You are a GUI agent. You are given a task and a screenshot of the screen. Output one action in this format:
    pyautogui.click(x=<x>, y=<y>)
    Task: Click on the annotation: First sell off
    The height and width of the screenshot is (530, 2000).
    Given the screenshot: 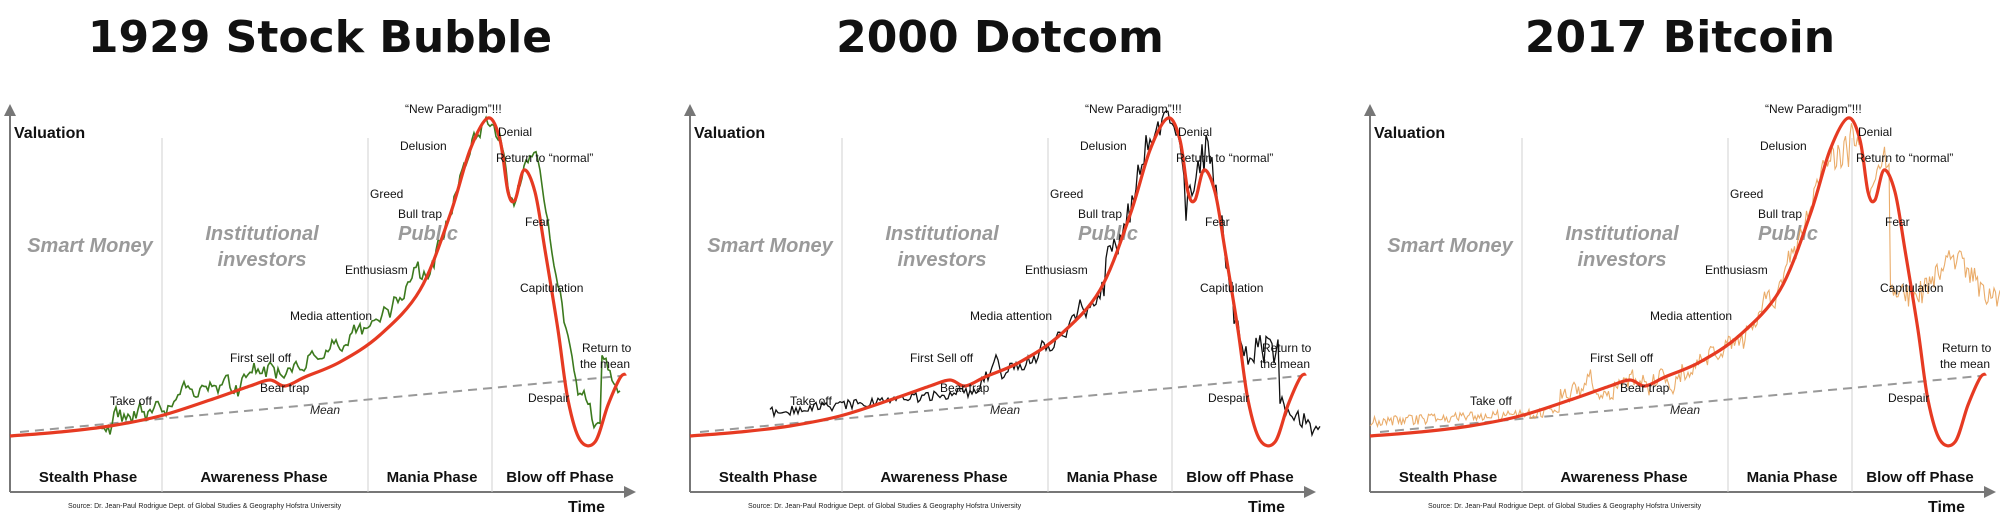 What is the action you would take?
    pyautogui.click(x=261, y=358)
    